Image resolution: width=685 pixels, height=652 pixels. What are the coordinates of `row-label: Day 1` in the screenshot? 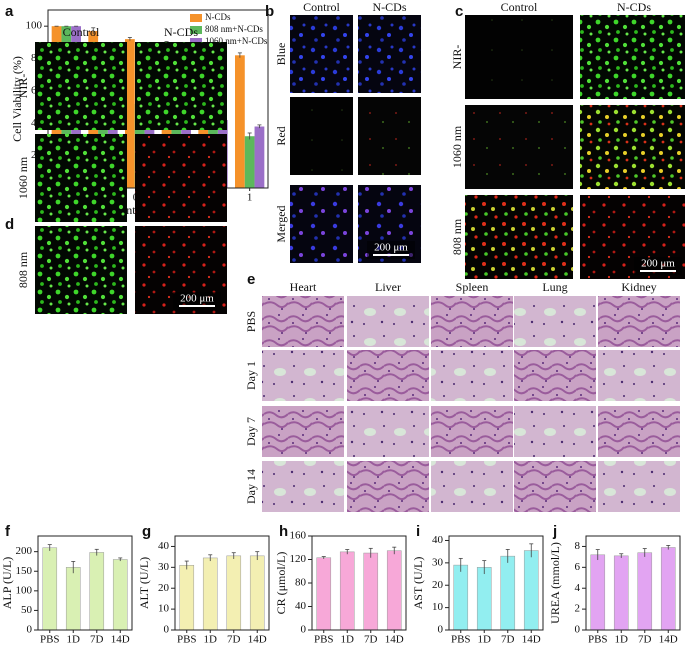 It's located at (251, 375).